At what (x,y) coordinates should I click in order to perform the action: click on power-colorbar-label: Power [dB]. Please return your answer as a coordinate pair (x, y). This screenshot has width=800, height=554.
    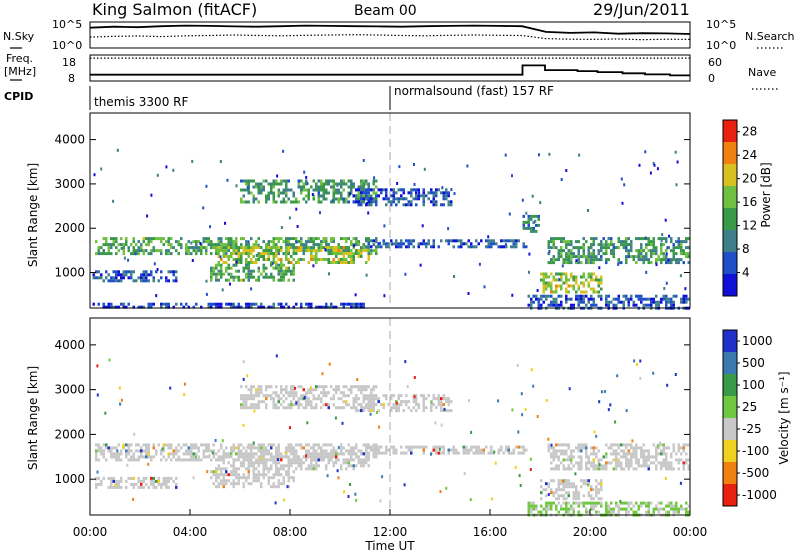
    Looking at the image, I should click on (766, 194).